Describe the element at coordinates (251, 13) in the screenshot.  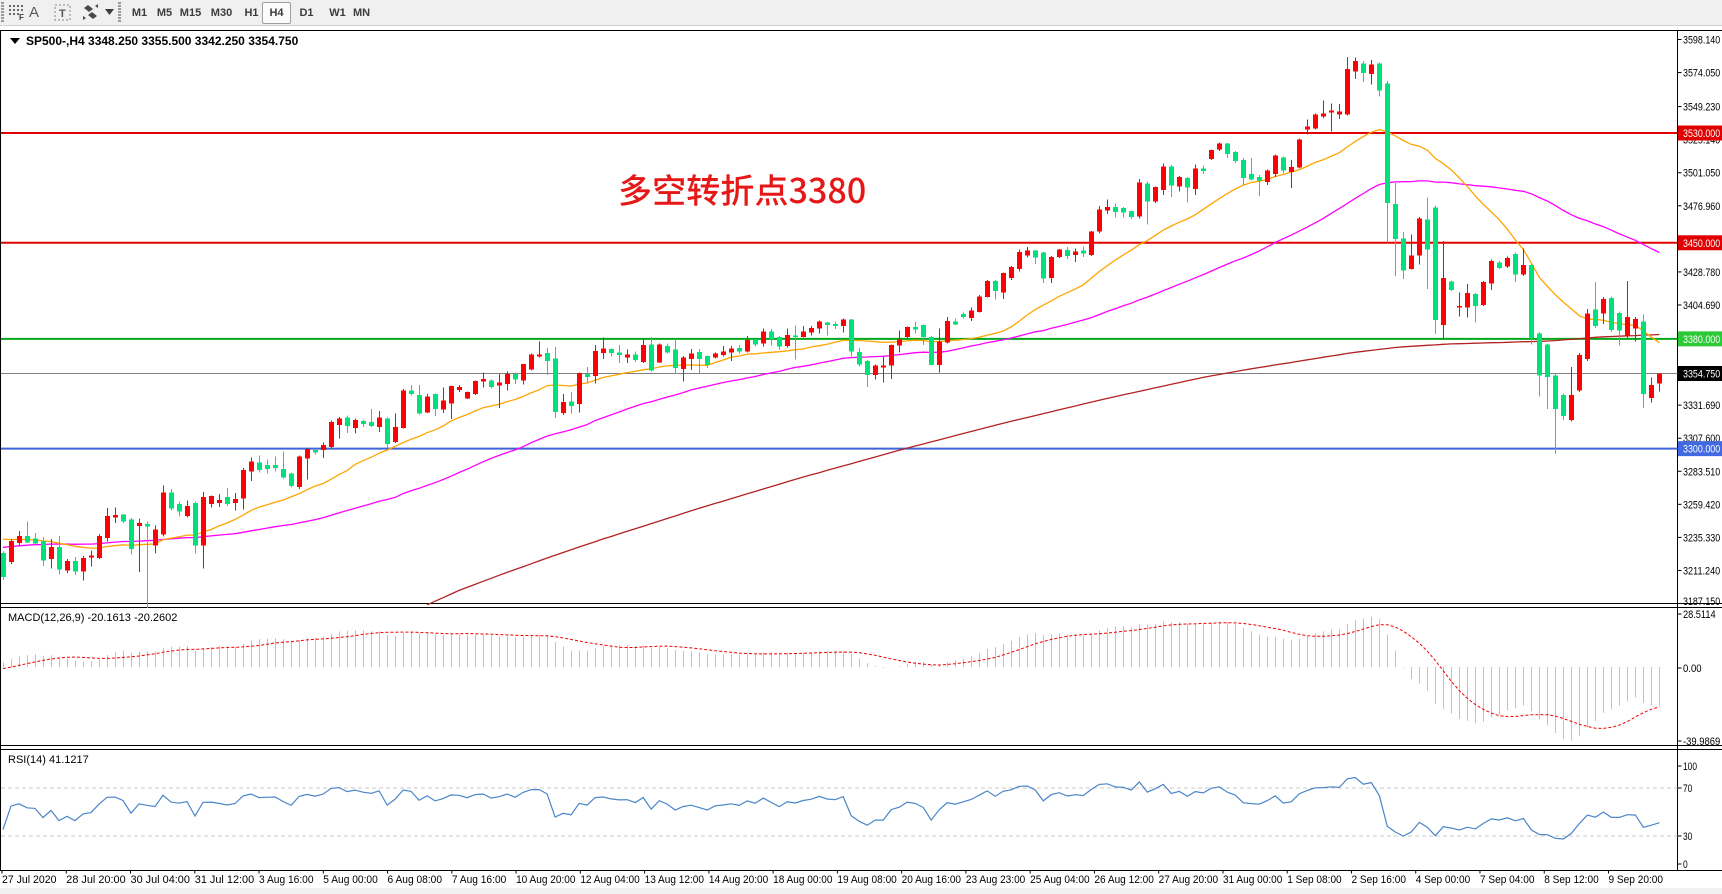
I see `timeframe-button-H1: H1` at that location.